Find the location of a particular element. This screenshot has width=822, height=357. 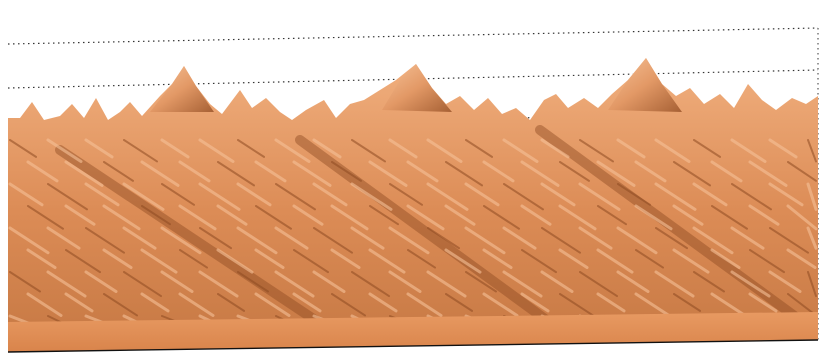

peak-highlights is located at coordinates (416, 85).